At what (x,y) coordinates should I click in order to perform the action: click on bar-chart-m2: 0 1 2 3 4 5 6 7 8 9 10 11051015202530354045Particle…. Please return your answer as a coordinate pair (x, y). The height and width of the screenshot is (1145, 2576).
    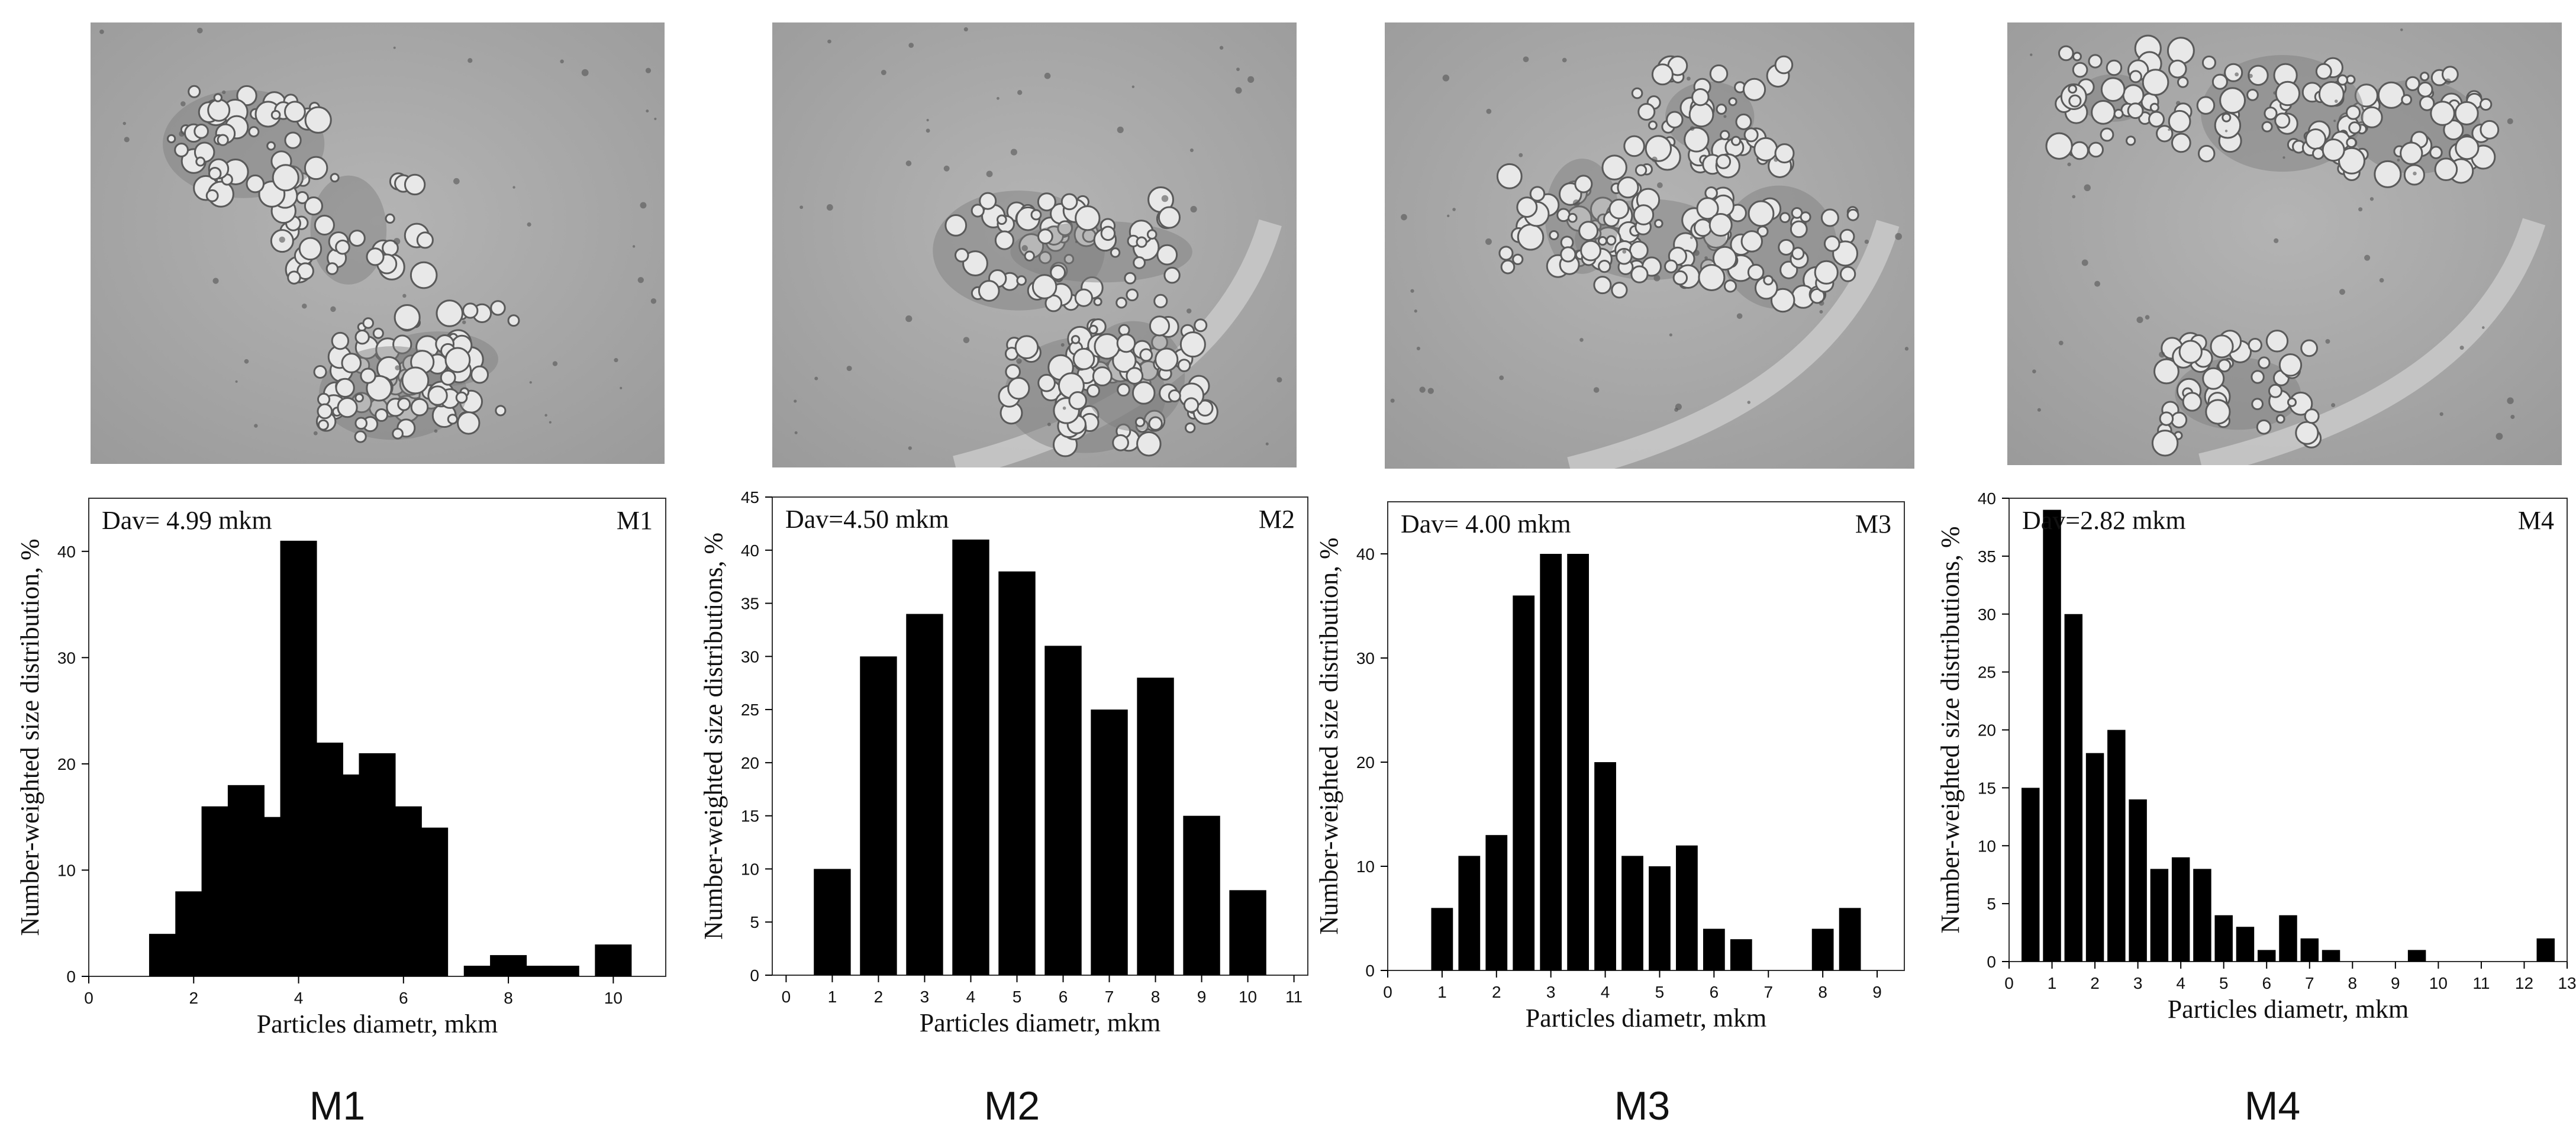
    Looking at the image, I should click on (1003, 763).